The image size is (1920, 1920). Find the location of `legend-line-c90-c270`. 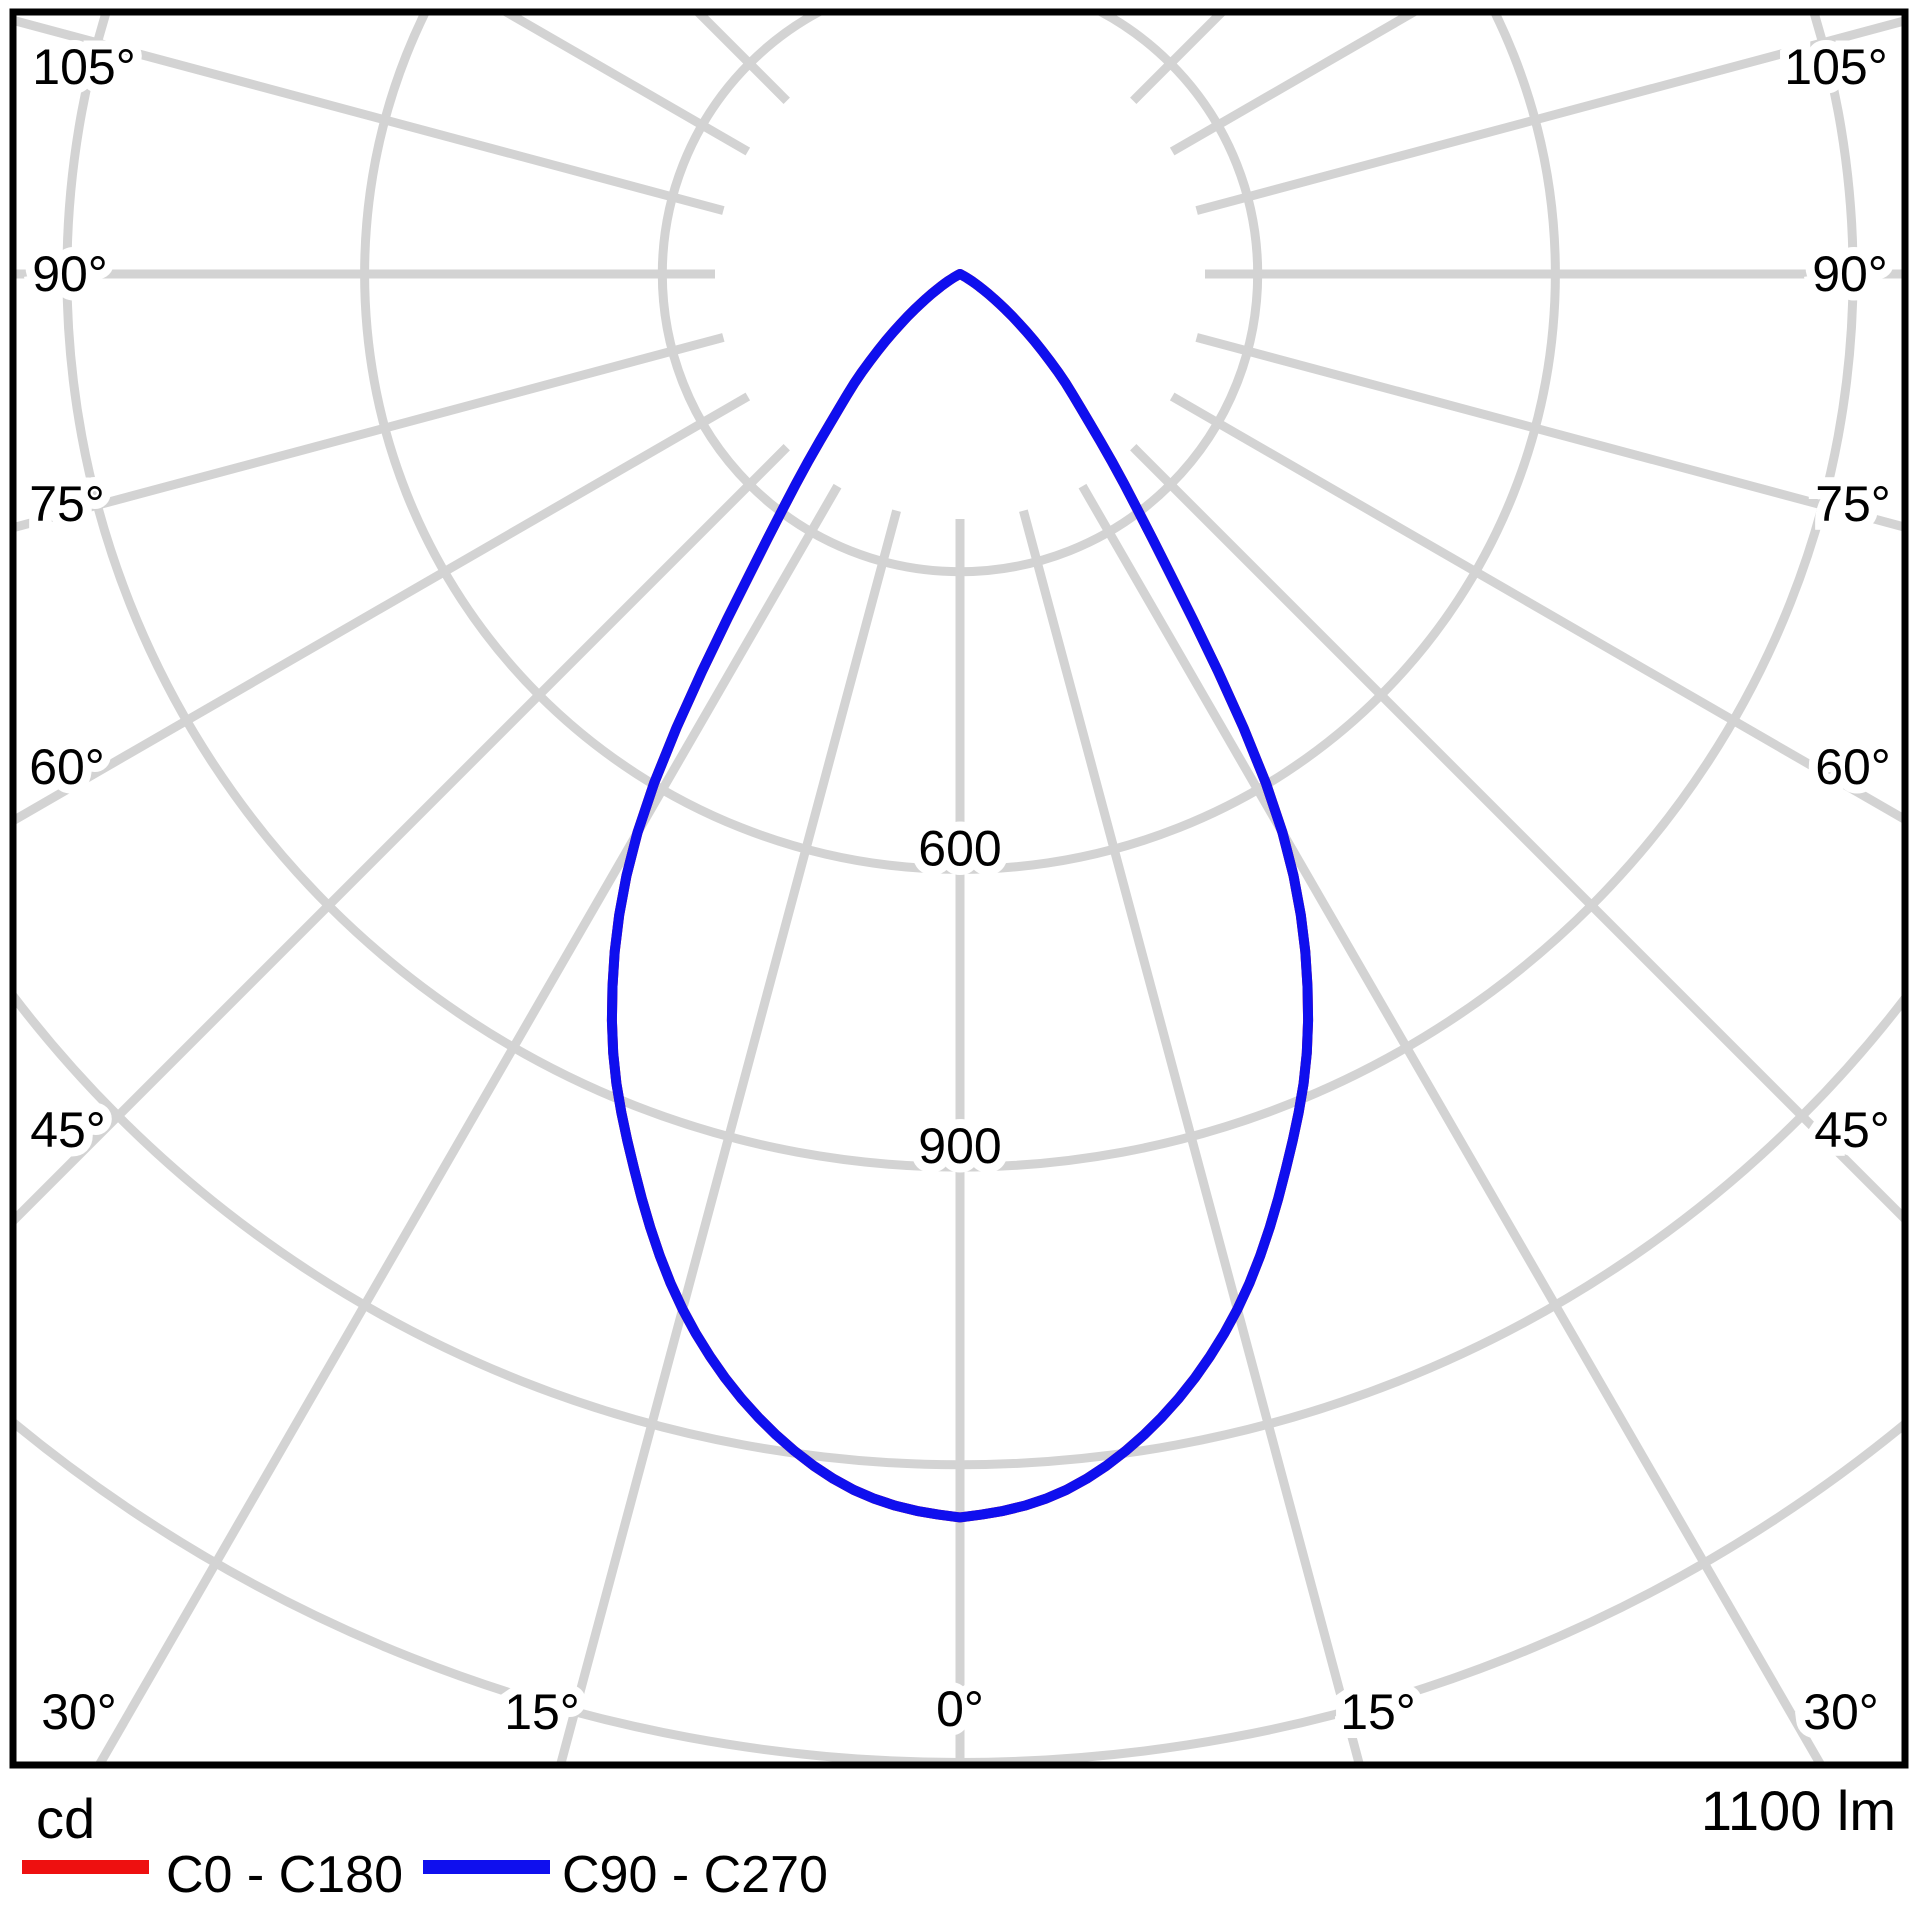

legend-line-c90-c270 is located at coordinates (486, 1867).